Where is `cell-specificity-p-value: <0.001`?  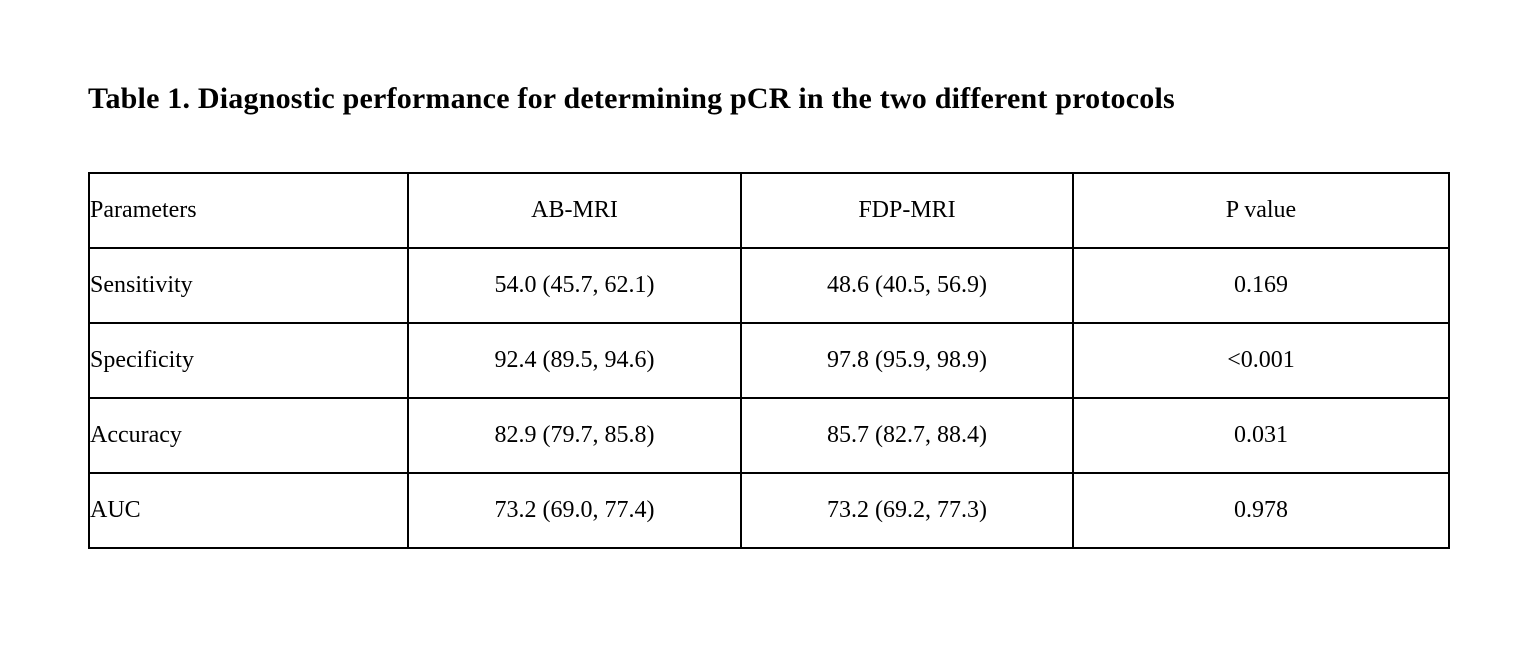 cell-specificity-p-value: <0.001 is located at coordinates (1261, 360).